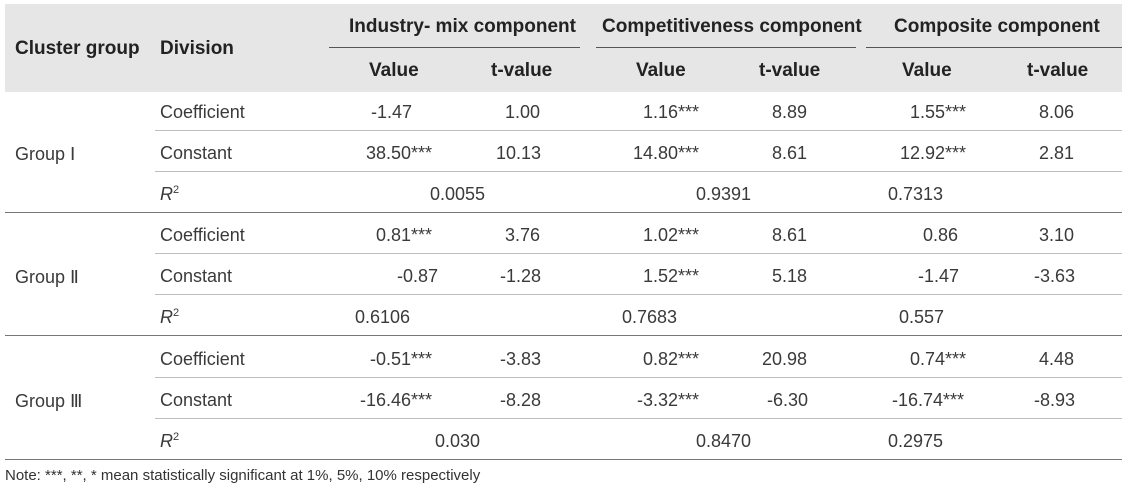 The width and height of the screenshot is (1126, 492). What do you see at coordinates (671, 359) in the screenshot?
I see `cell-competitiveness-value: 0.82***` at bounding box center [671, 359].